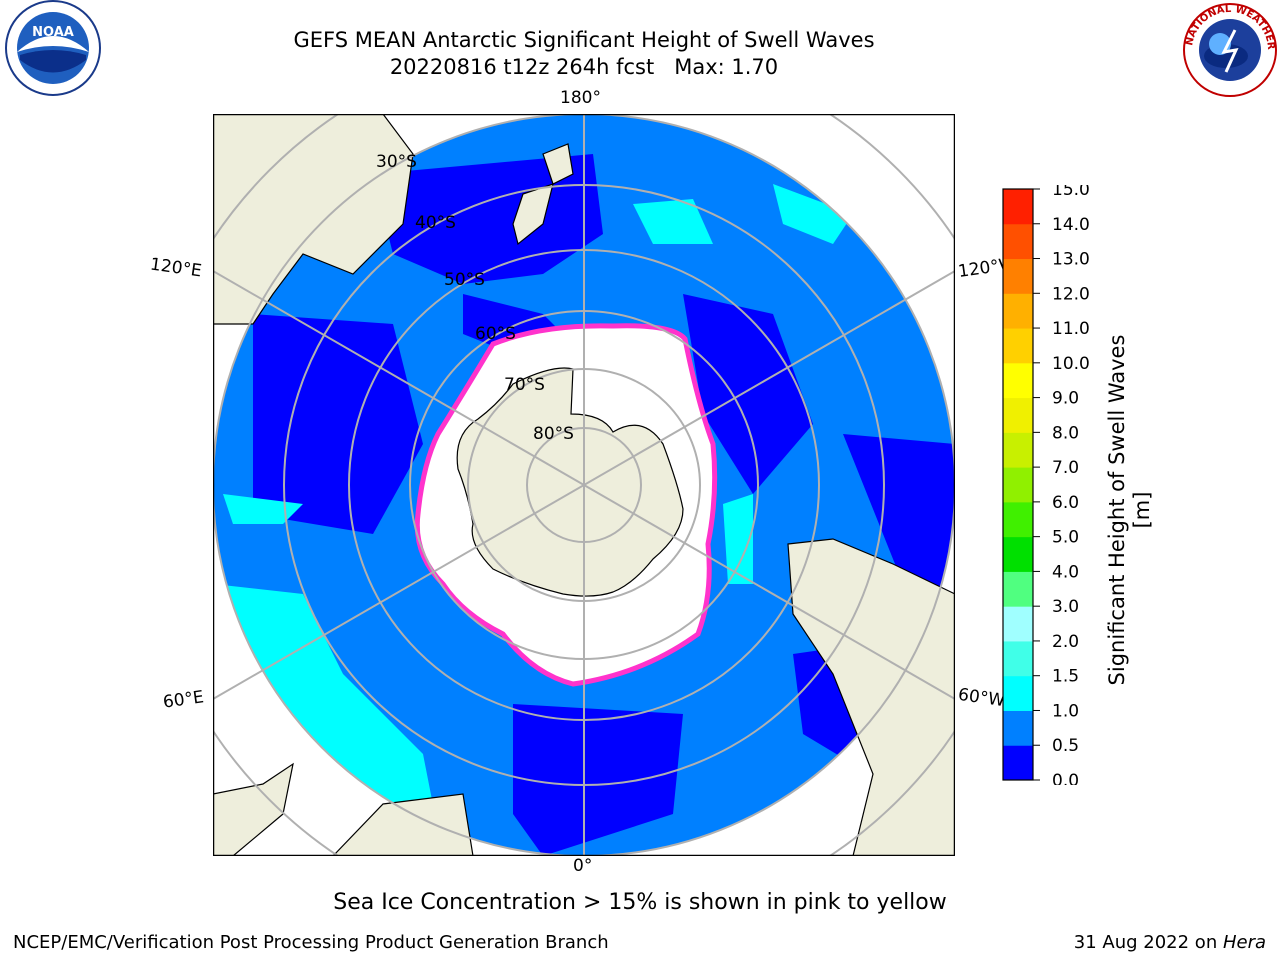 Image resolution: width=1280 pixels, height=960 pixels. What do you see at coordinates (1065, 642) in the screenshot?
I see `colorbar-tick-label: 2.0` at bounding box center [1065, 642].